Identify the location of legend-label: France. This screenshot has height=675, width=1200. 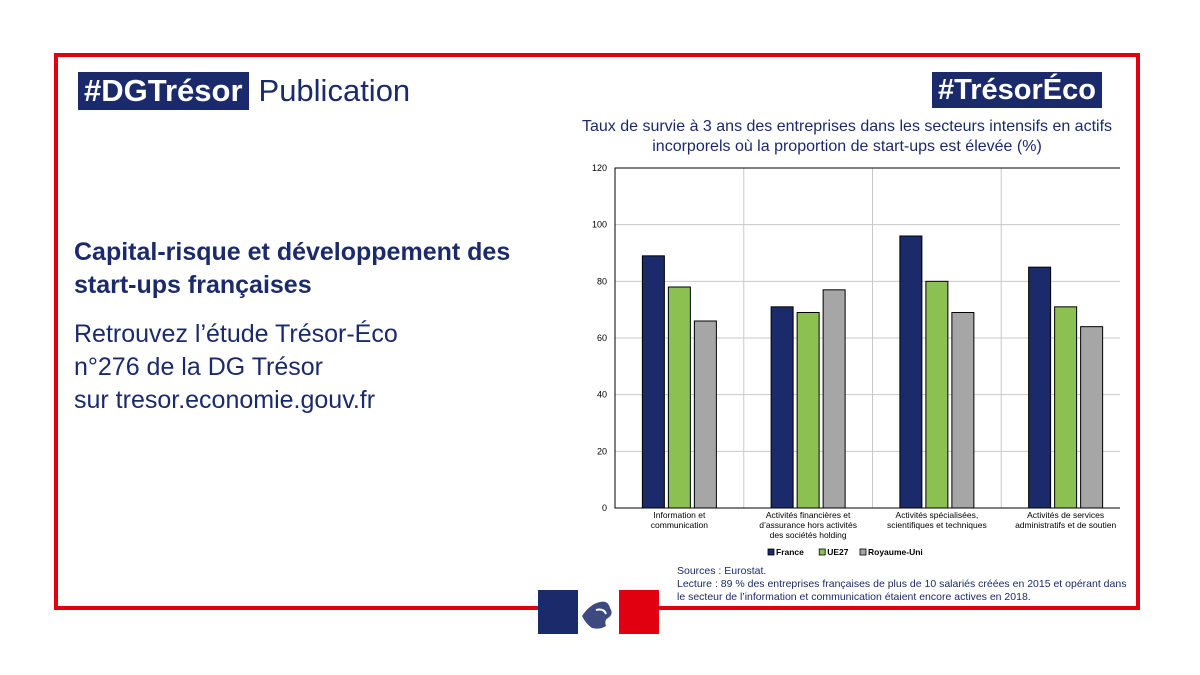
(790, 552).